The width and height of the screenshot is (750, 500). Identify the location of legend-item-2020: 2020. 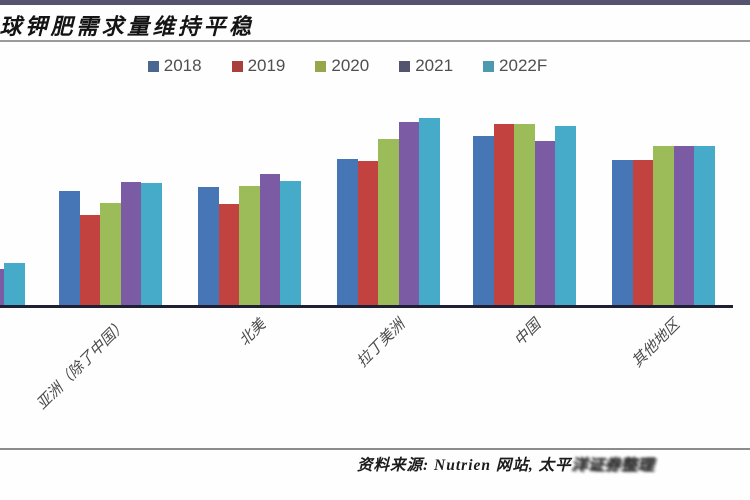
(342, 66).